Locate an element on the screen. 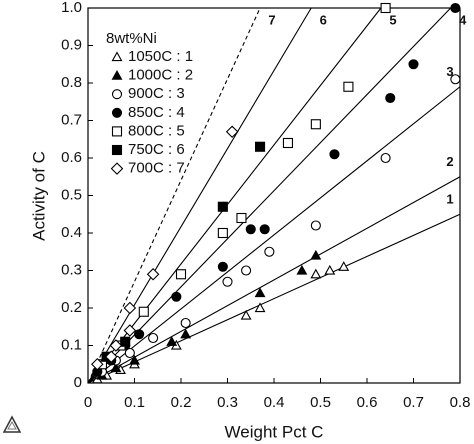  legend-label: 700C : 7 is located at coordinates (156, 168).